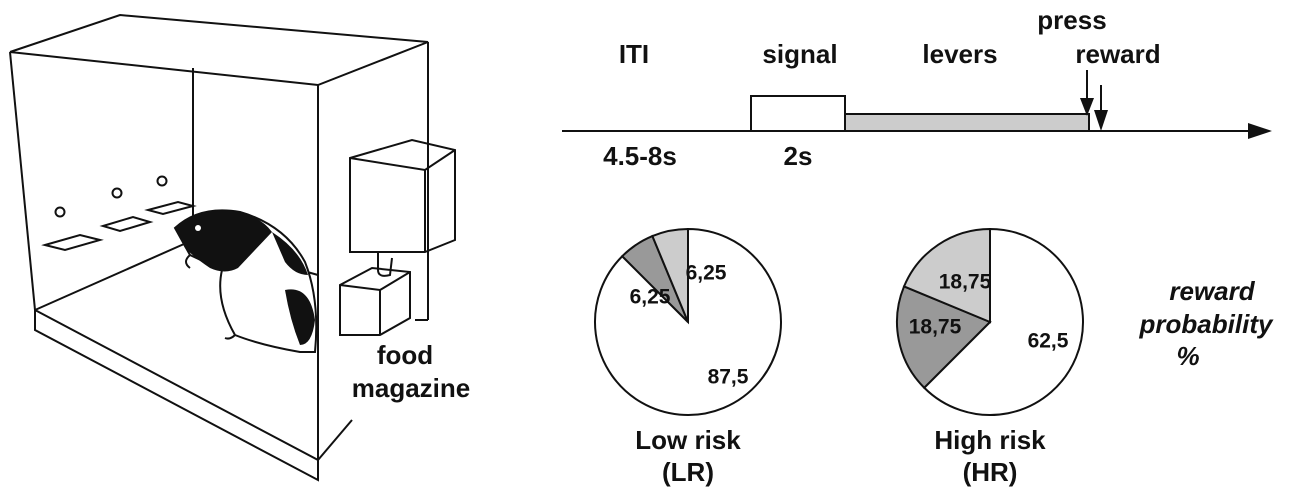 The height and width of the screenshot is (497, 1298). Describe the element at coordinates (959, 54) in the screenshot. I see `phase-label: levers` at that location.